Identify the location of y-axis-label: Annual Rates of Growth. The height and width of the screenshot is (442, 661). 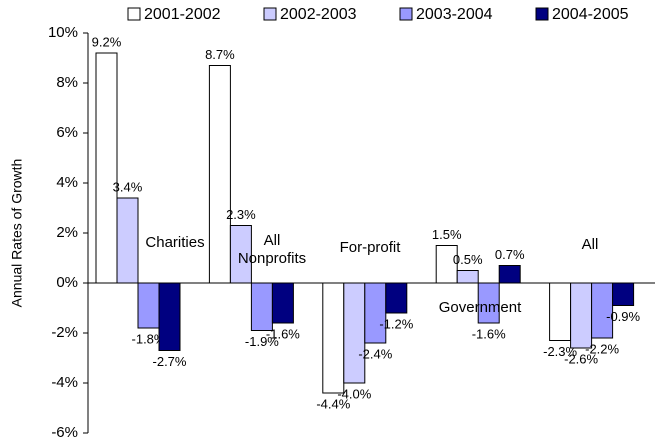
(17, 233).